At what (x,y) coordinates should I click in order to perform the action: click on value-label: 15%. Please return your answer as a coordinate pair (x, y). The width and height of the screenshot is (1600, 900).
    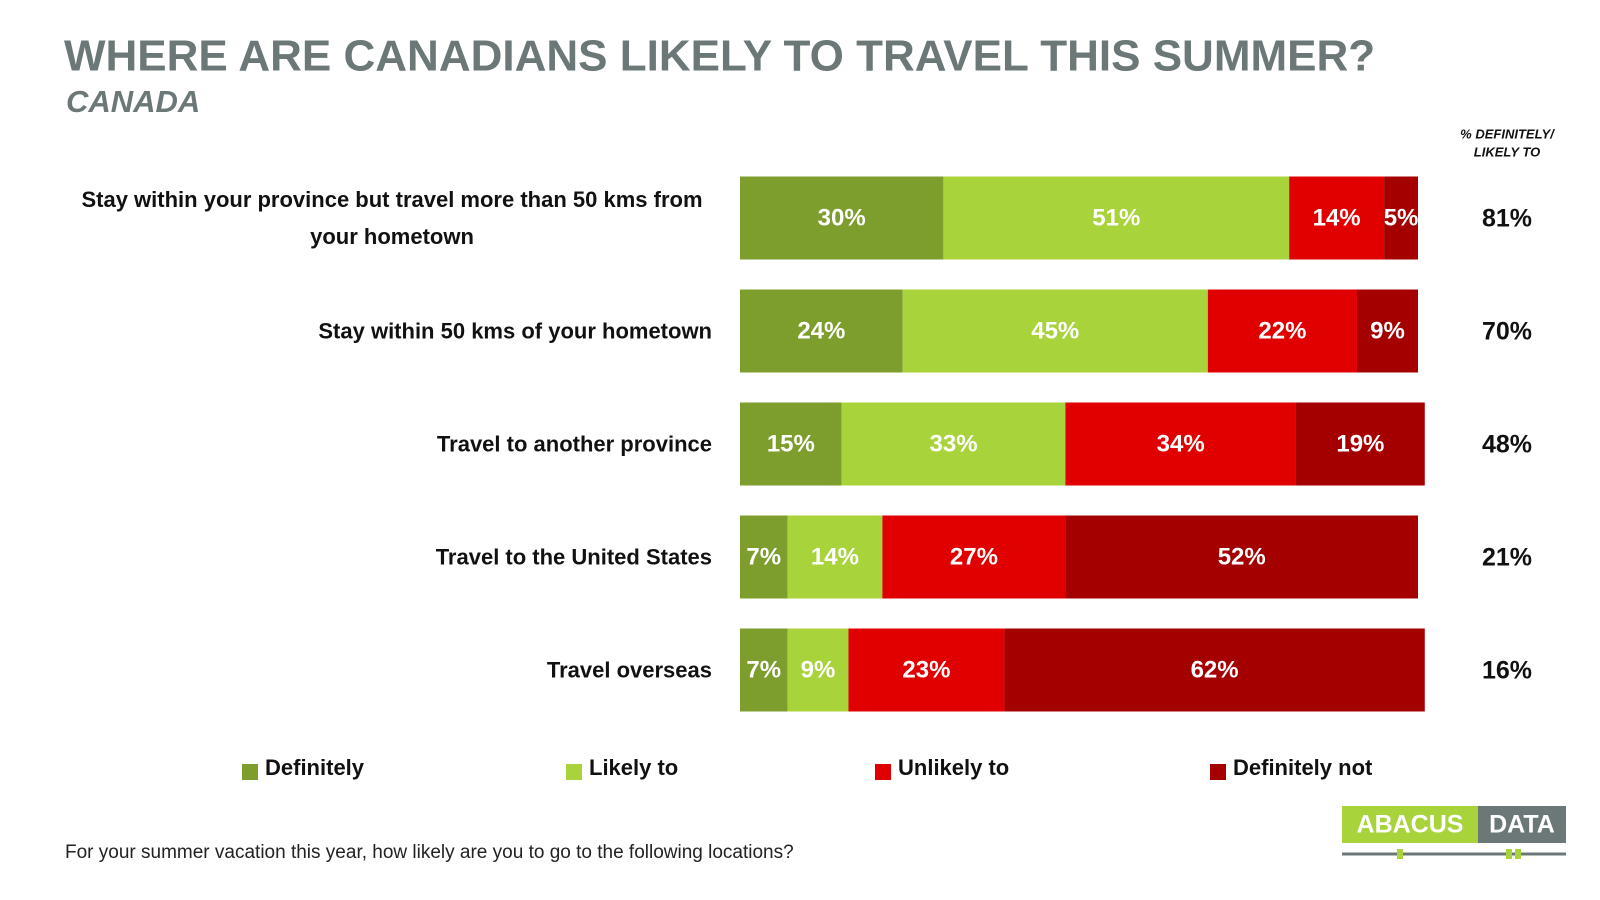
    Looking at the image, I should click on (791, 443).